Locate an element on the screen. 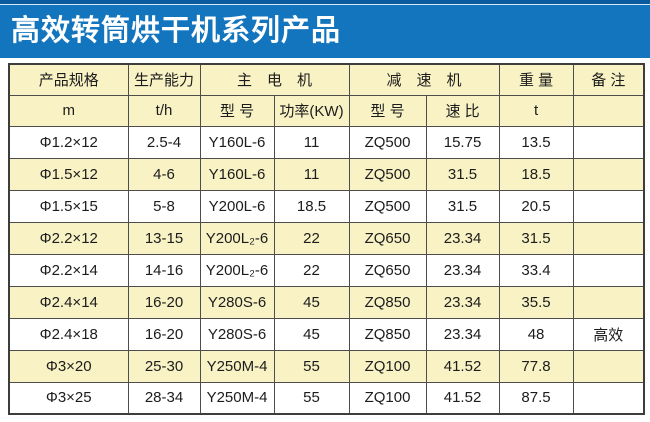  table-row: Φ2.4×18 16-20 Y280S-6 45 ZQ850 23.34 48 高效 is located at coordinates (326, 334).